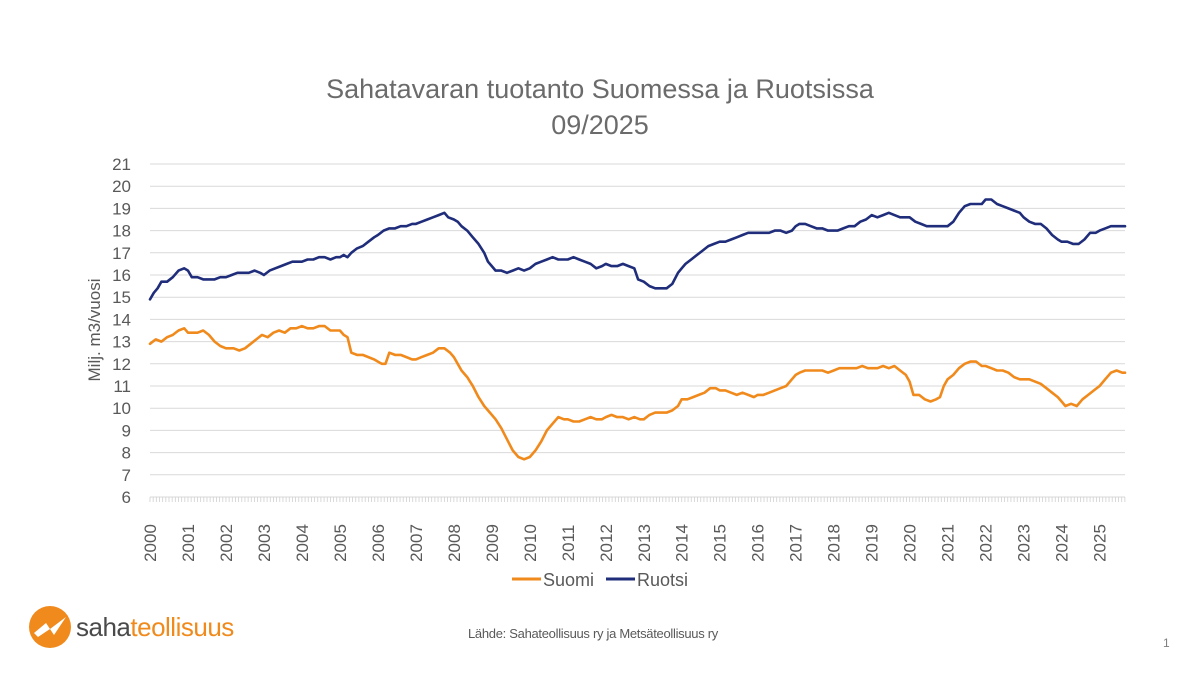  Describe the element at coordinates (720, 543) in the screenshot. I see `x-tick-2015: 2015` at that location.